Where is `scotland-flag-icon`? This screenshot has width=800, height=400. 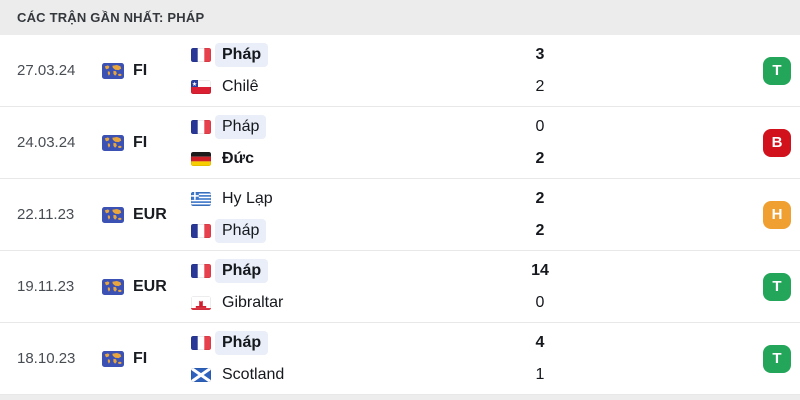
scotland-flag-icon is located at coordinates (201, 374).